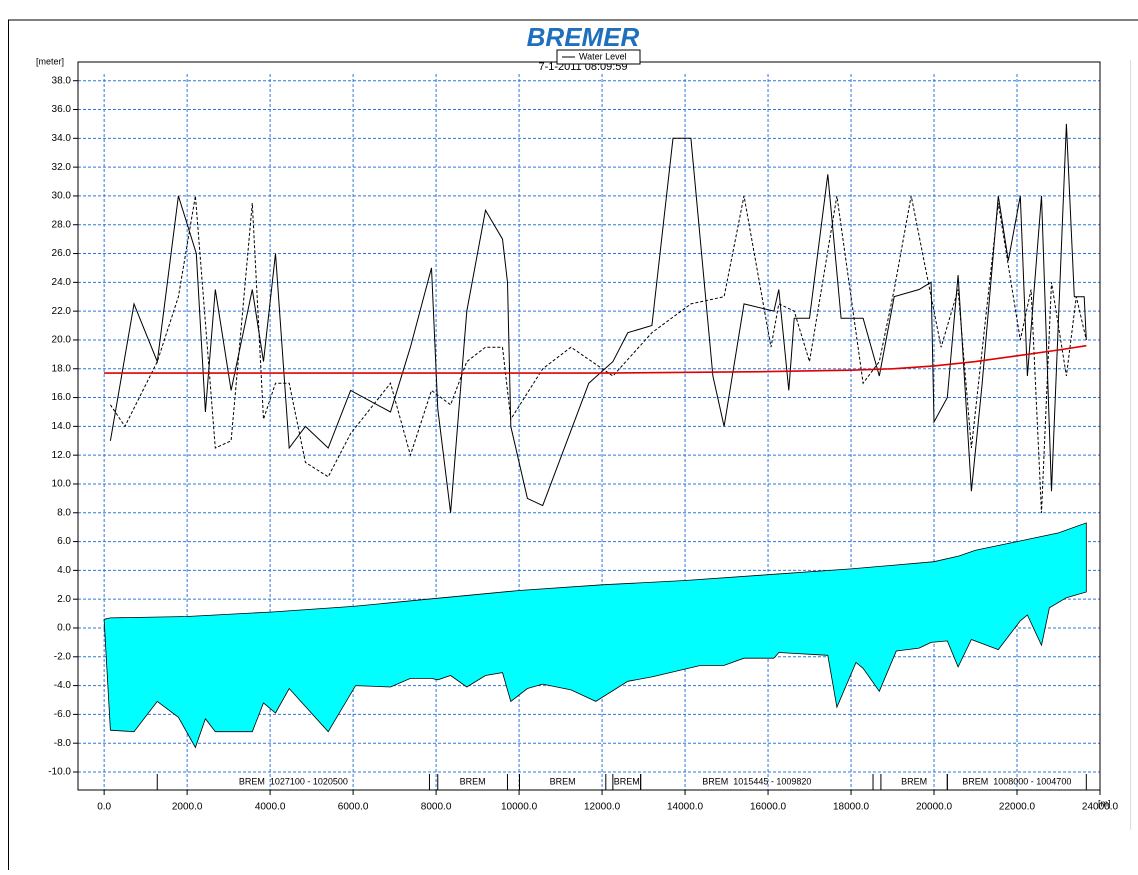  Describe the element at coordinates (62, 311) in the screenshot. I see `y-tick-label: 22.0` at that location.